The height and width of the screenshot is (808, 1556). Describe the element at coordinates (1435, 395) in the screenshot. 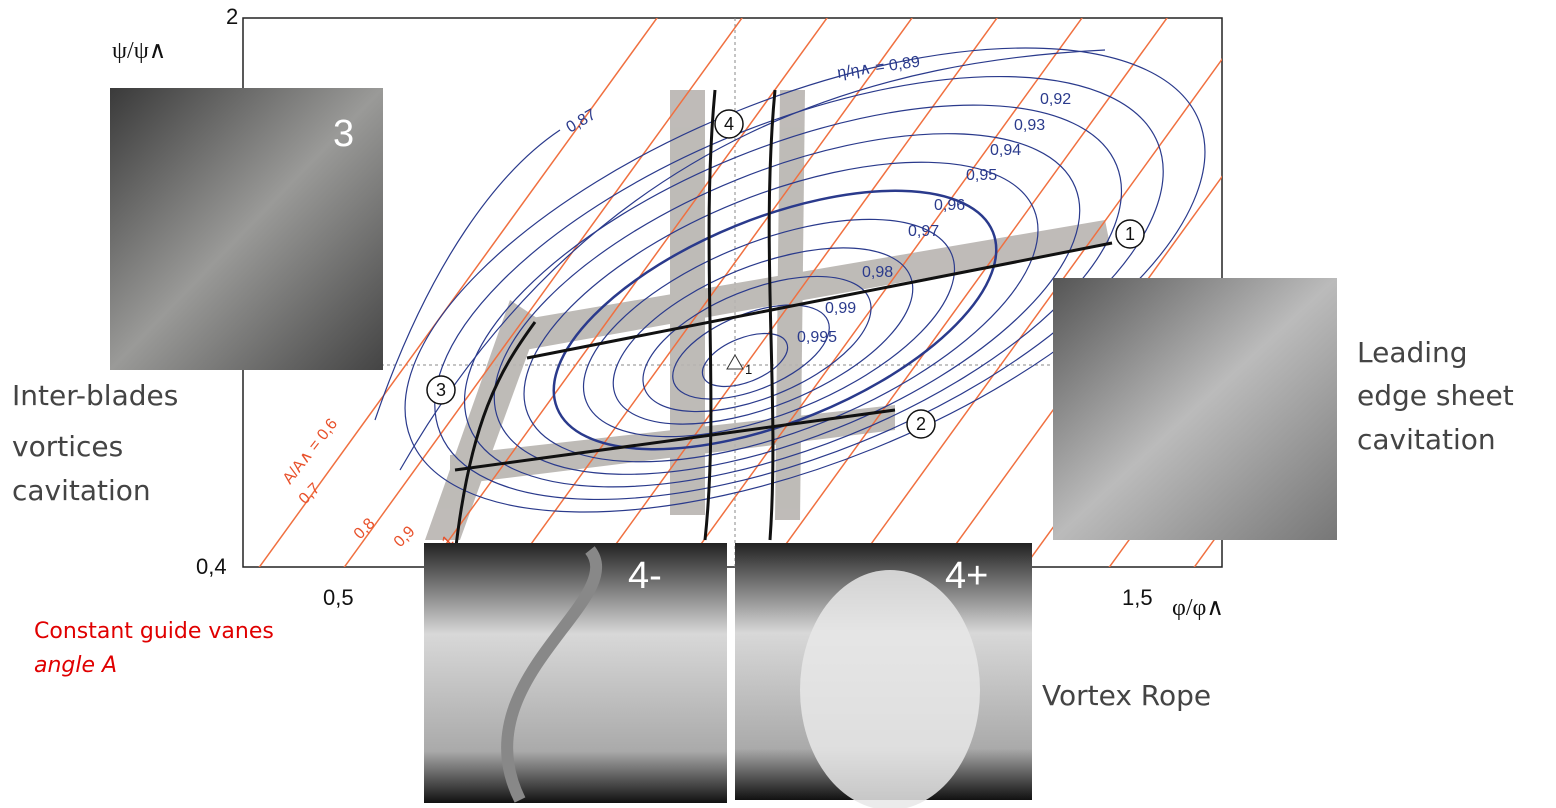

I see `caption: edge sheet` at that location.